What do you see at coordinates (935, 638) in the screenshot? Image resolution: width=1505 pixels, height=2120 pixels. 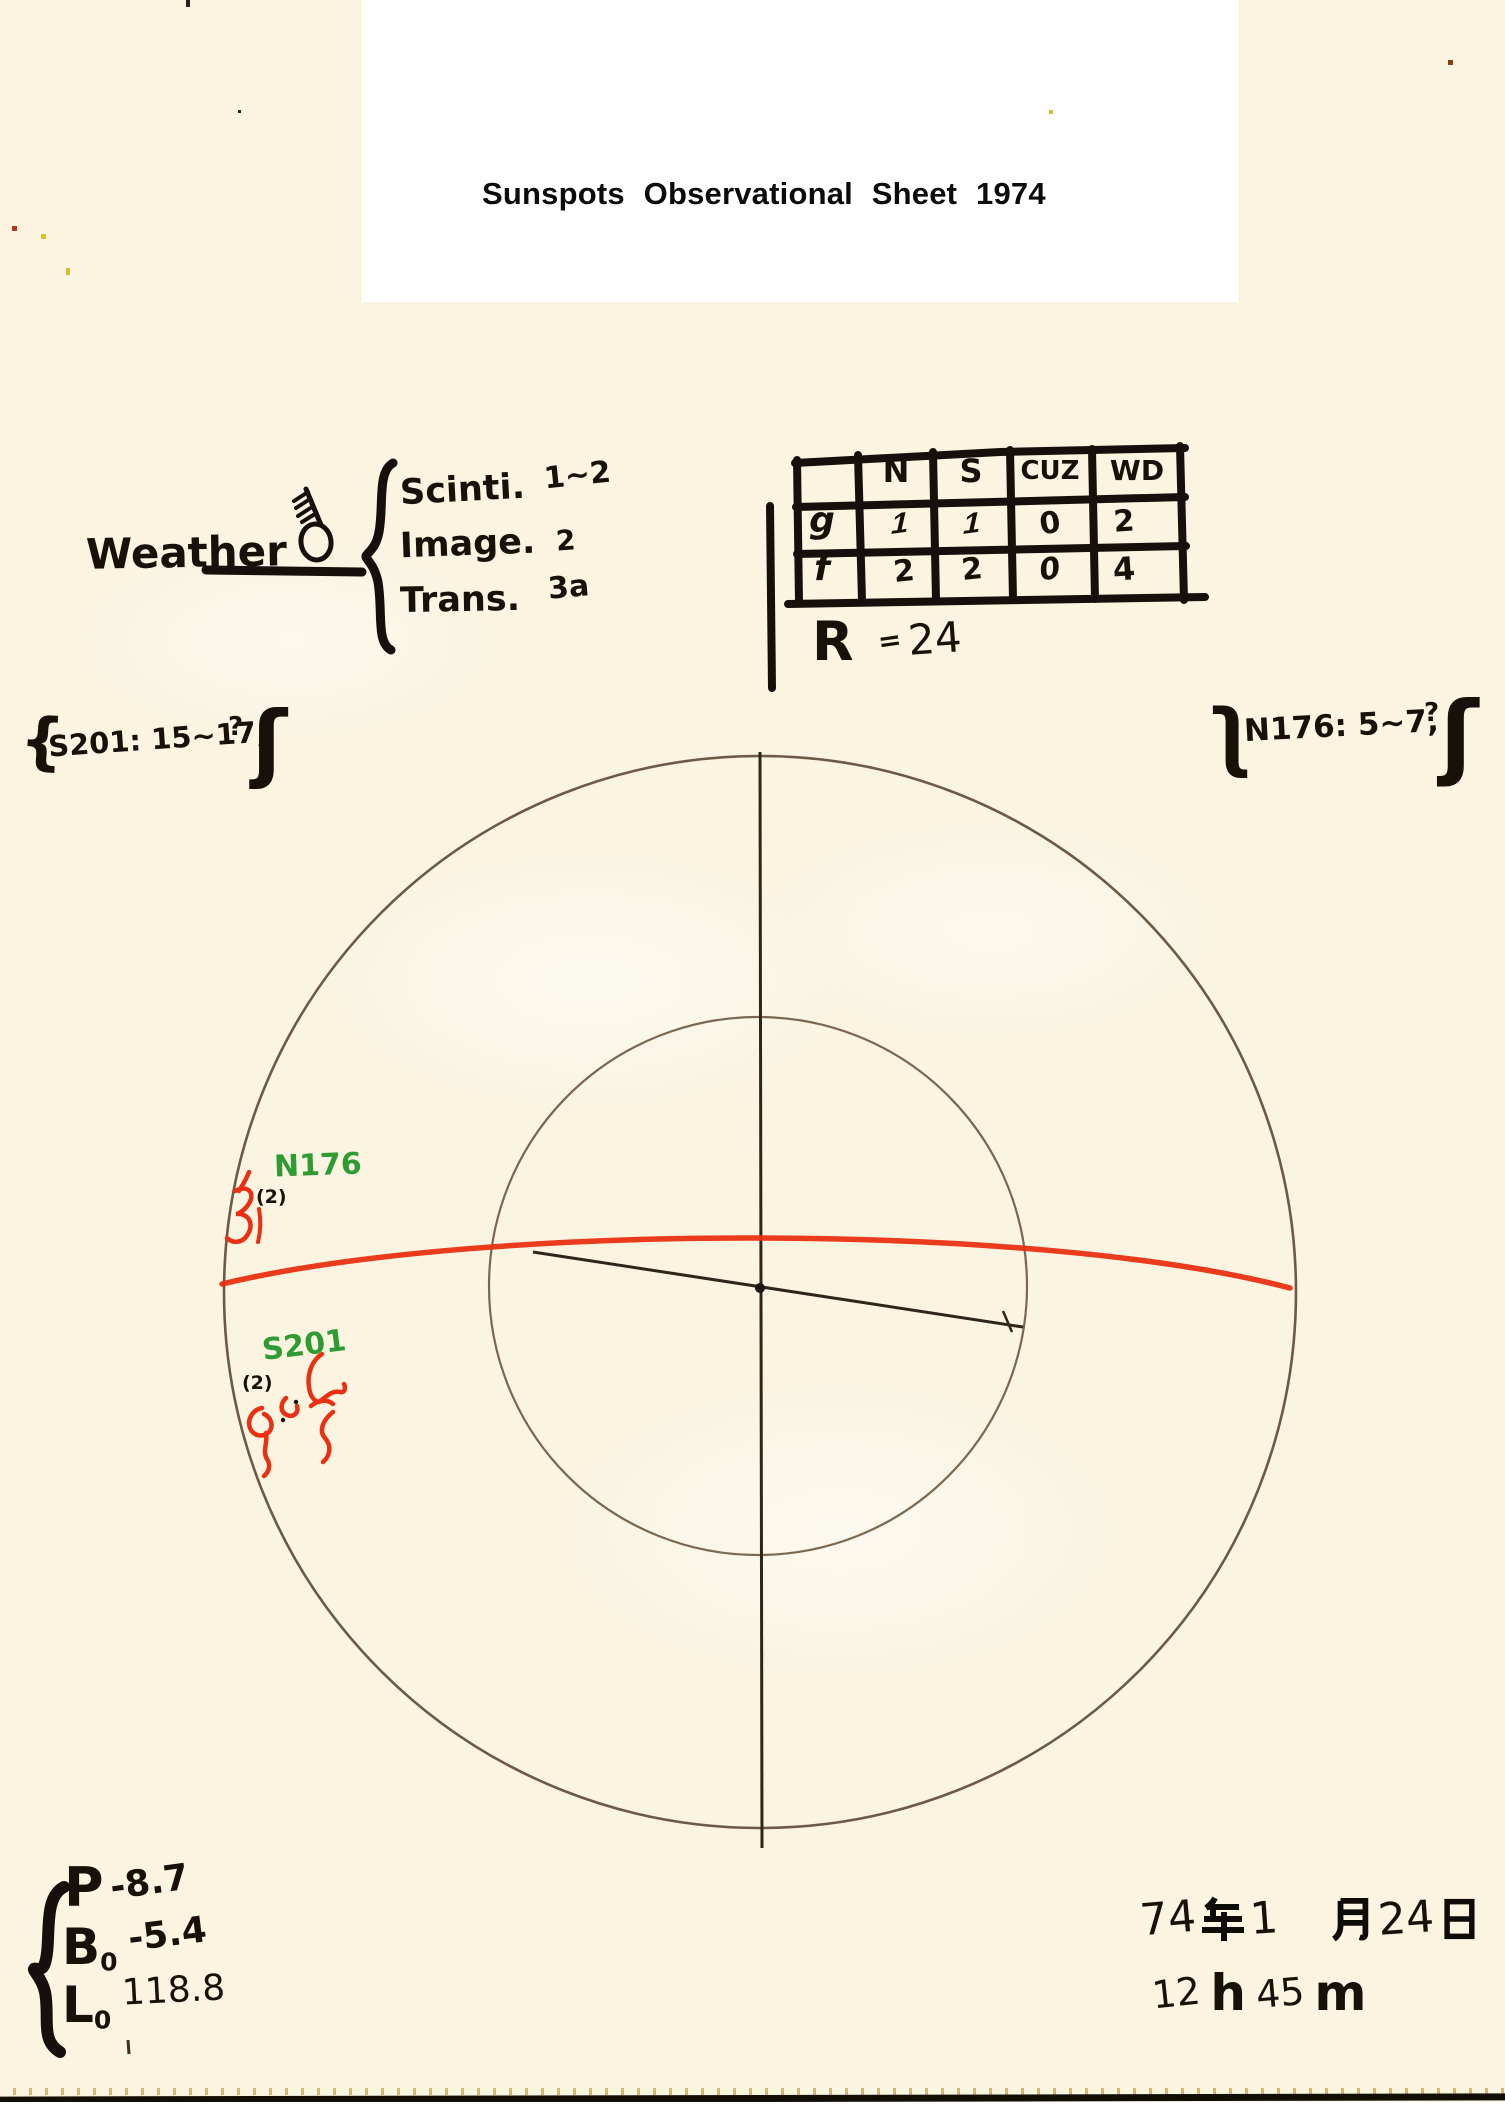 I see `relative-number-value: 24` at bounding box center [935, 638].